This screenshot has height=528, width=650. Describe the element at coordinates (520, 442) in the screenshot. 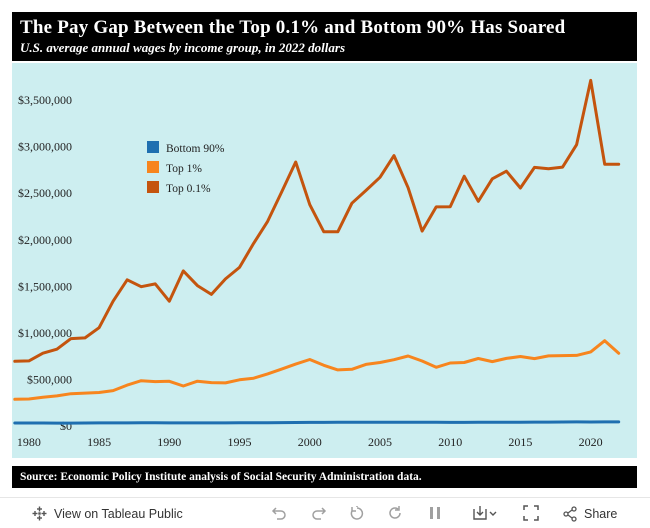

I see `x-tick-label: 2015` at that location.